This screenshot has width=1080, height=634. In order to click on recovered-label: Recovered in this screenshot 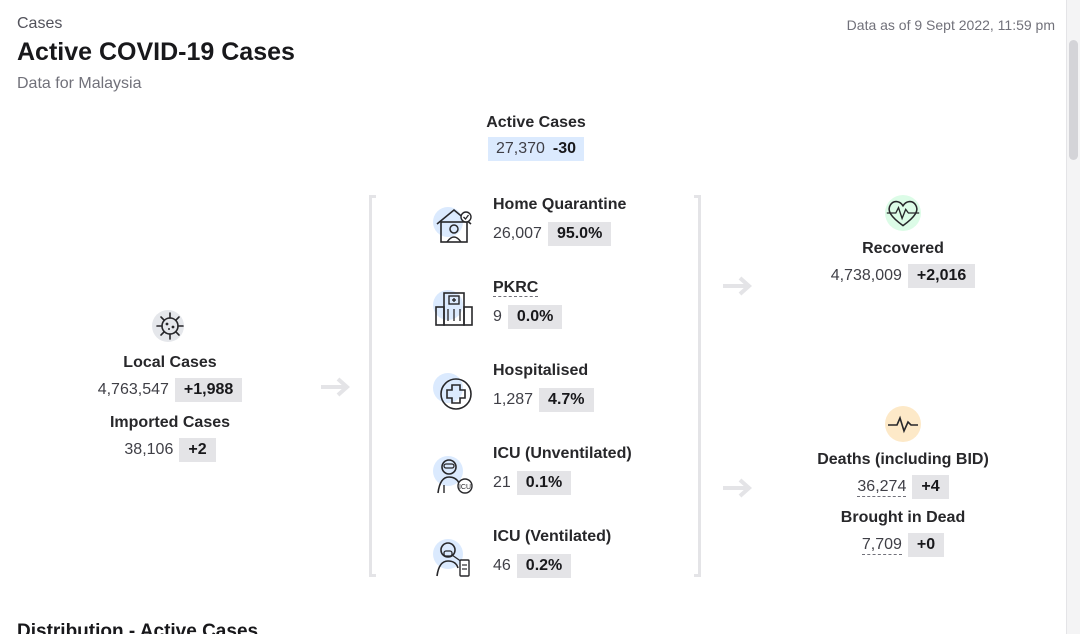, I will do `click(903, 248)`.